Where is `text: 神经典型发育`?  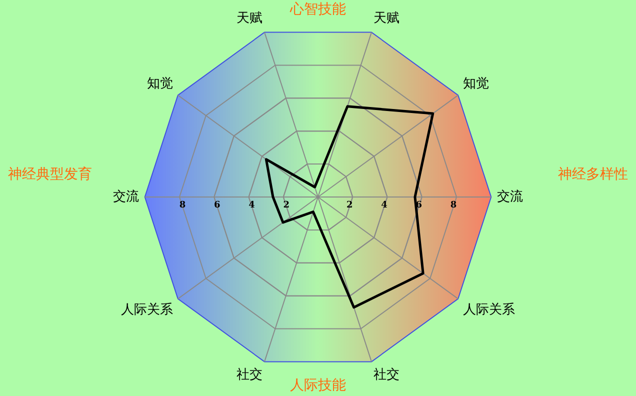
text: 神经典型发育 is located at coordinates (50, 174).